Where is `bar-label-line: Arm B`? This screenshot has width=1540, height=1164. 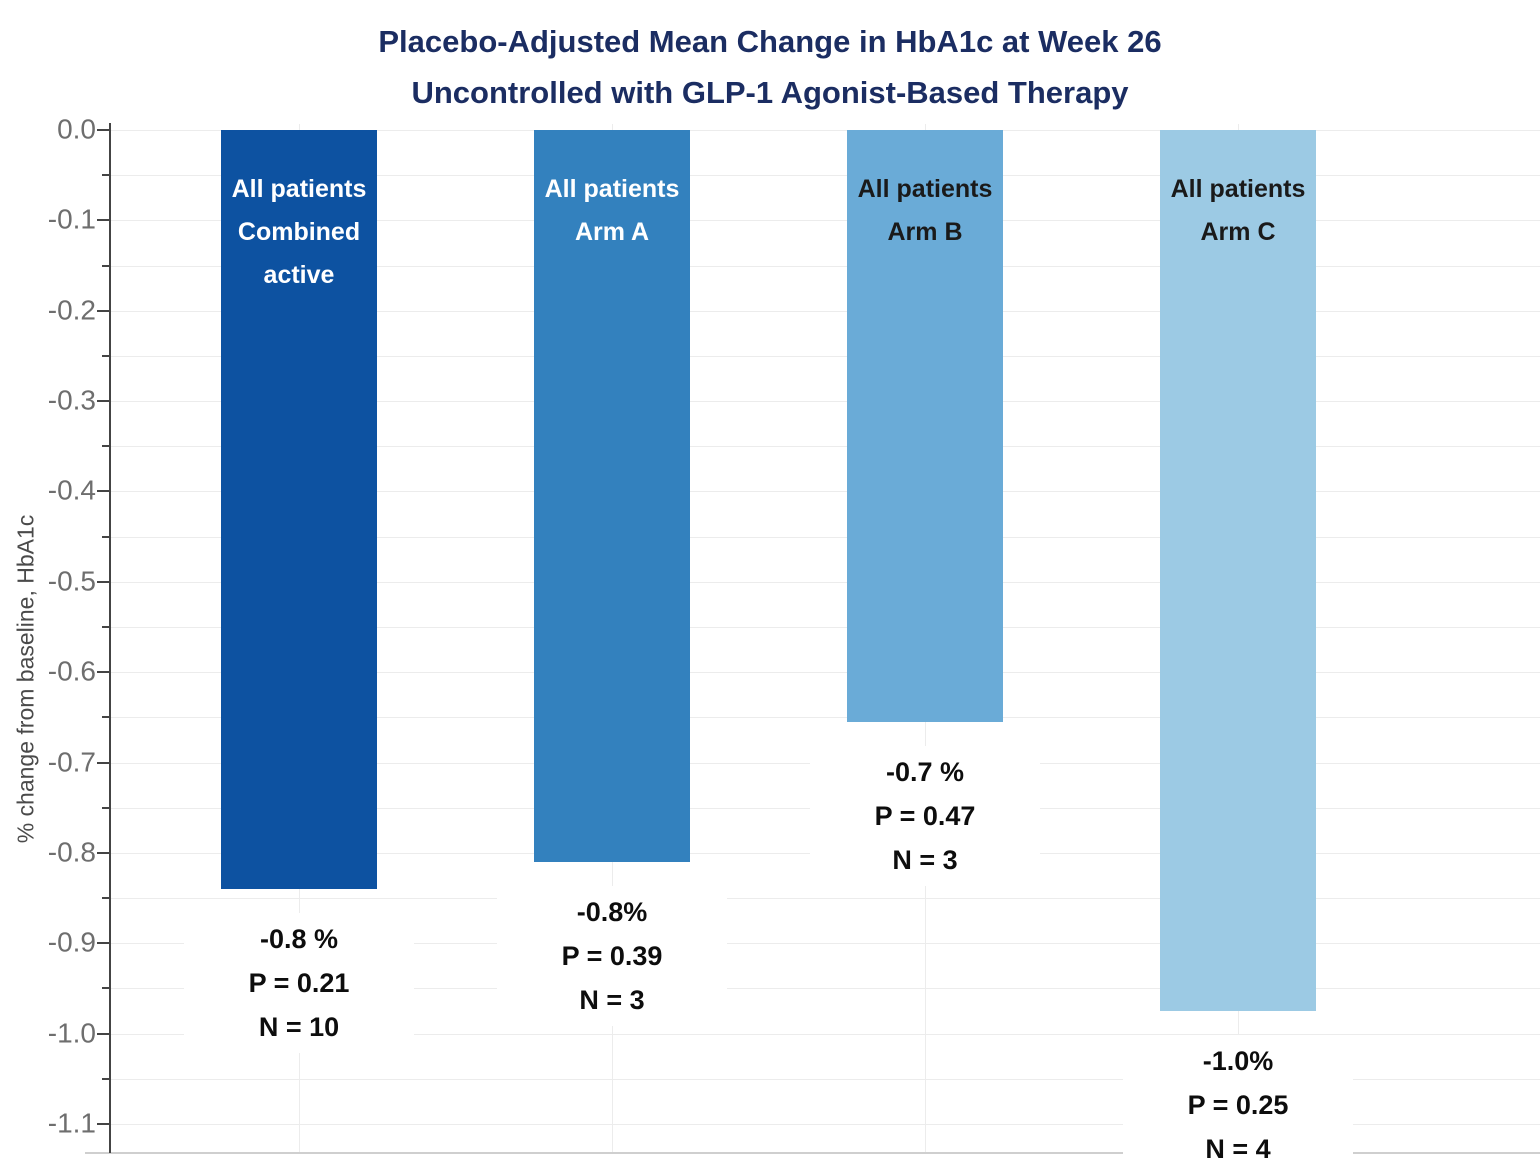 bar-label-line: Arm B is located at coordinates (925, 232).